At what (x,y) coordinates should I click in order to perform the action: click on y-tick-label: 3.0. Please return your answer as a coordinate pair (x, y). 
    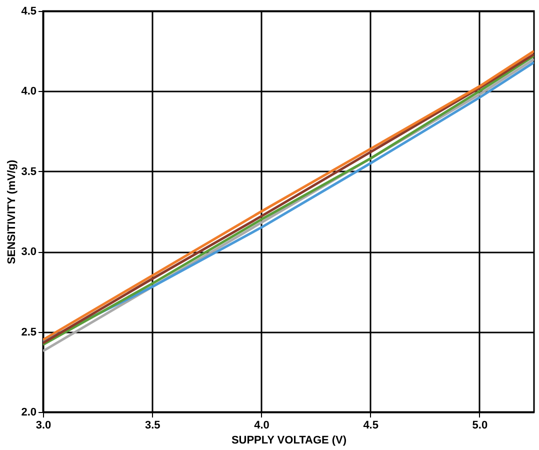
    Looking at the image, I should click on (28, 252).